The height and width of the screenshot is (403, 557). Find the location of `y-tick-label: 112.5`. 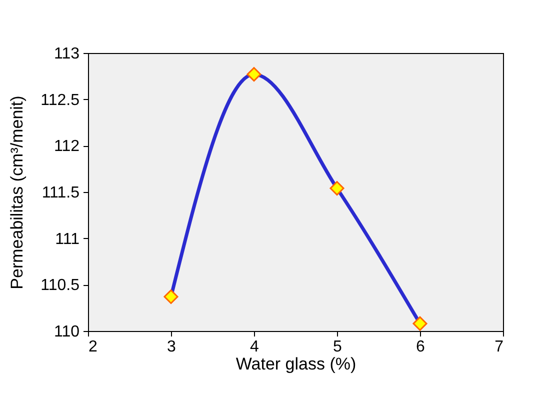

y-tick-label: 112.5 is located at coordinates (60, 100).